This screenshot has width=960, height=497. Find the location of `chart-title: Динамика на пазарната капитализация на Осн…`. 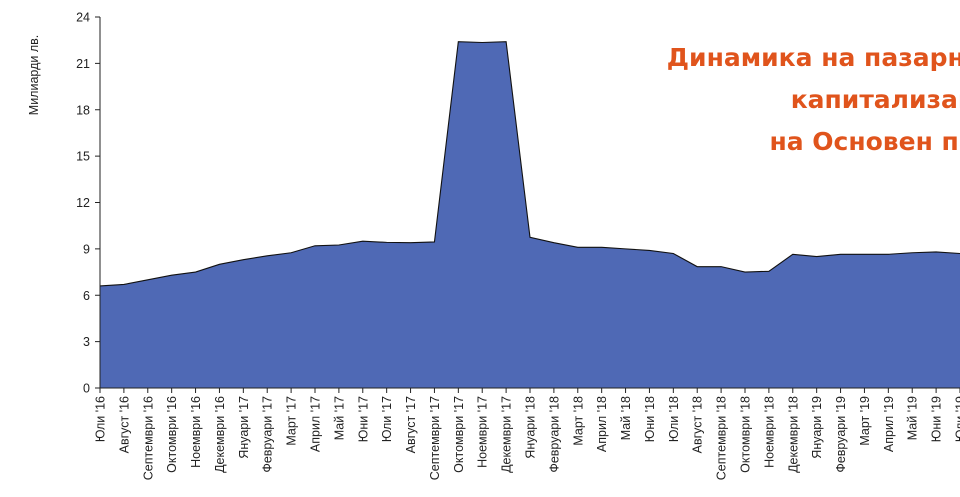

chart-title: Динамика на пазарната капитализация на Осн… is located at coordinates (813, 99).